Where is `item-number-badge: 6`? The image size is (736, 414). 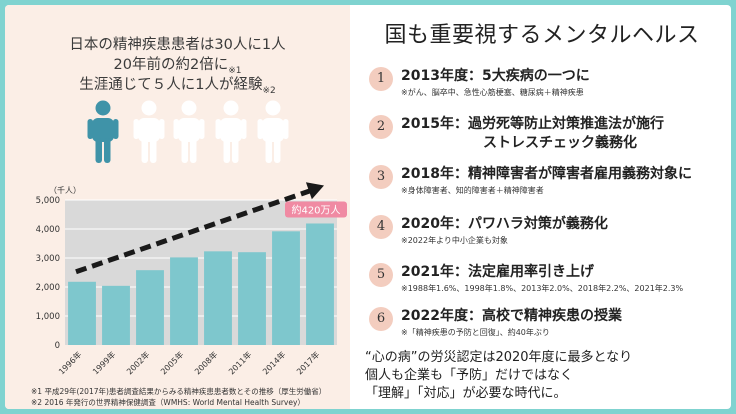 item-number-badge: 6 is located at coordinates (381, 319).